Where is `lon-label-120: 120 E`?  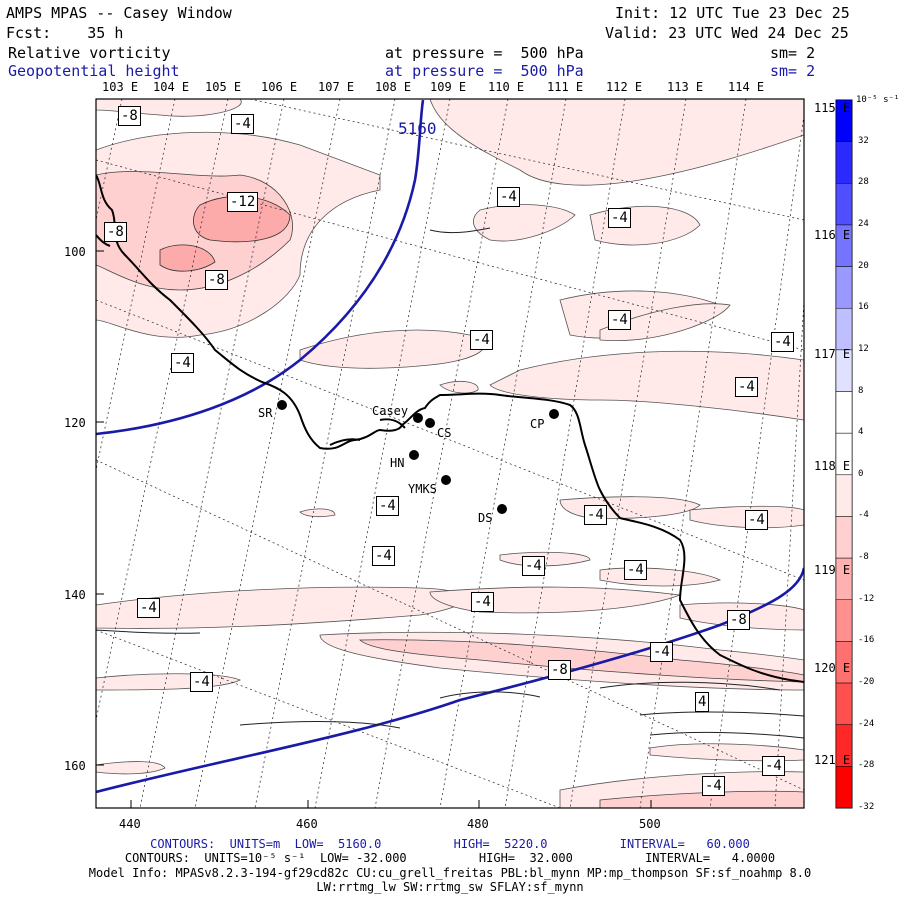 lon-label-120: 120 E is located at coordinates (832, 668).